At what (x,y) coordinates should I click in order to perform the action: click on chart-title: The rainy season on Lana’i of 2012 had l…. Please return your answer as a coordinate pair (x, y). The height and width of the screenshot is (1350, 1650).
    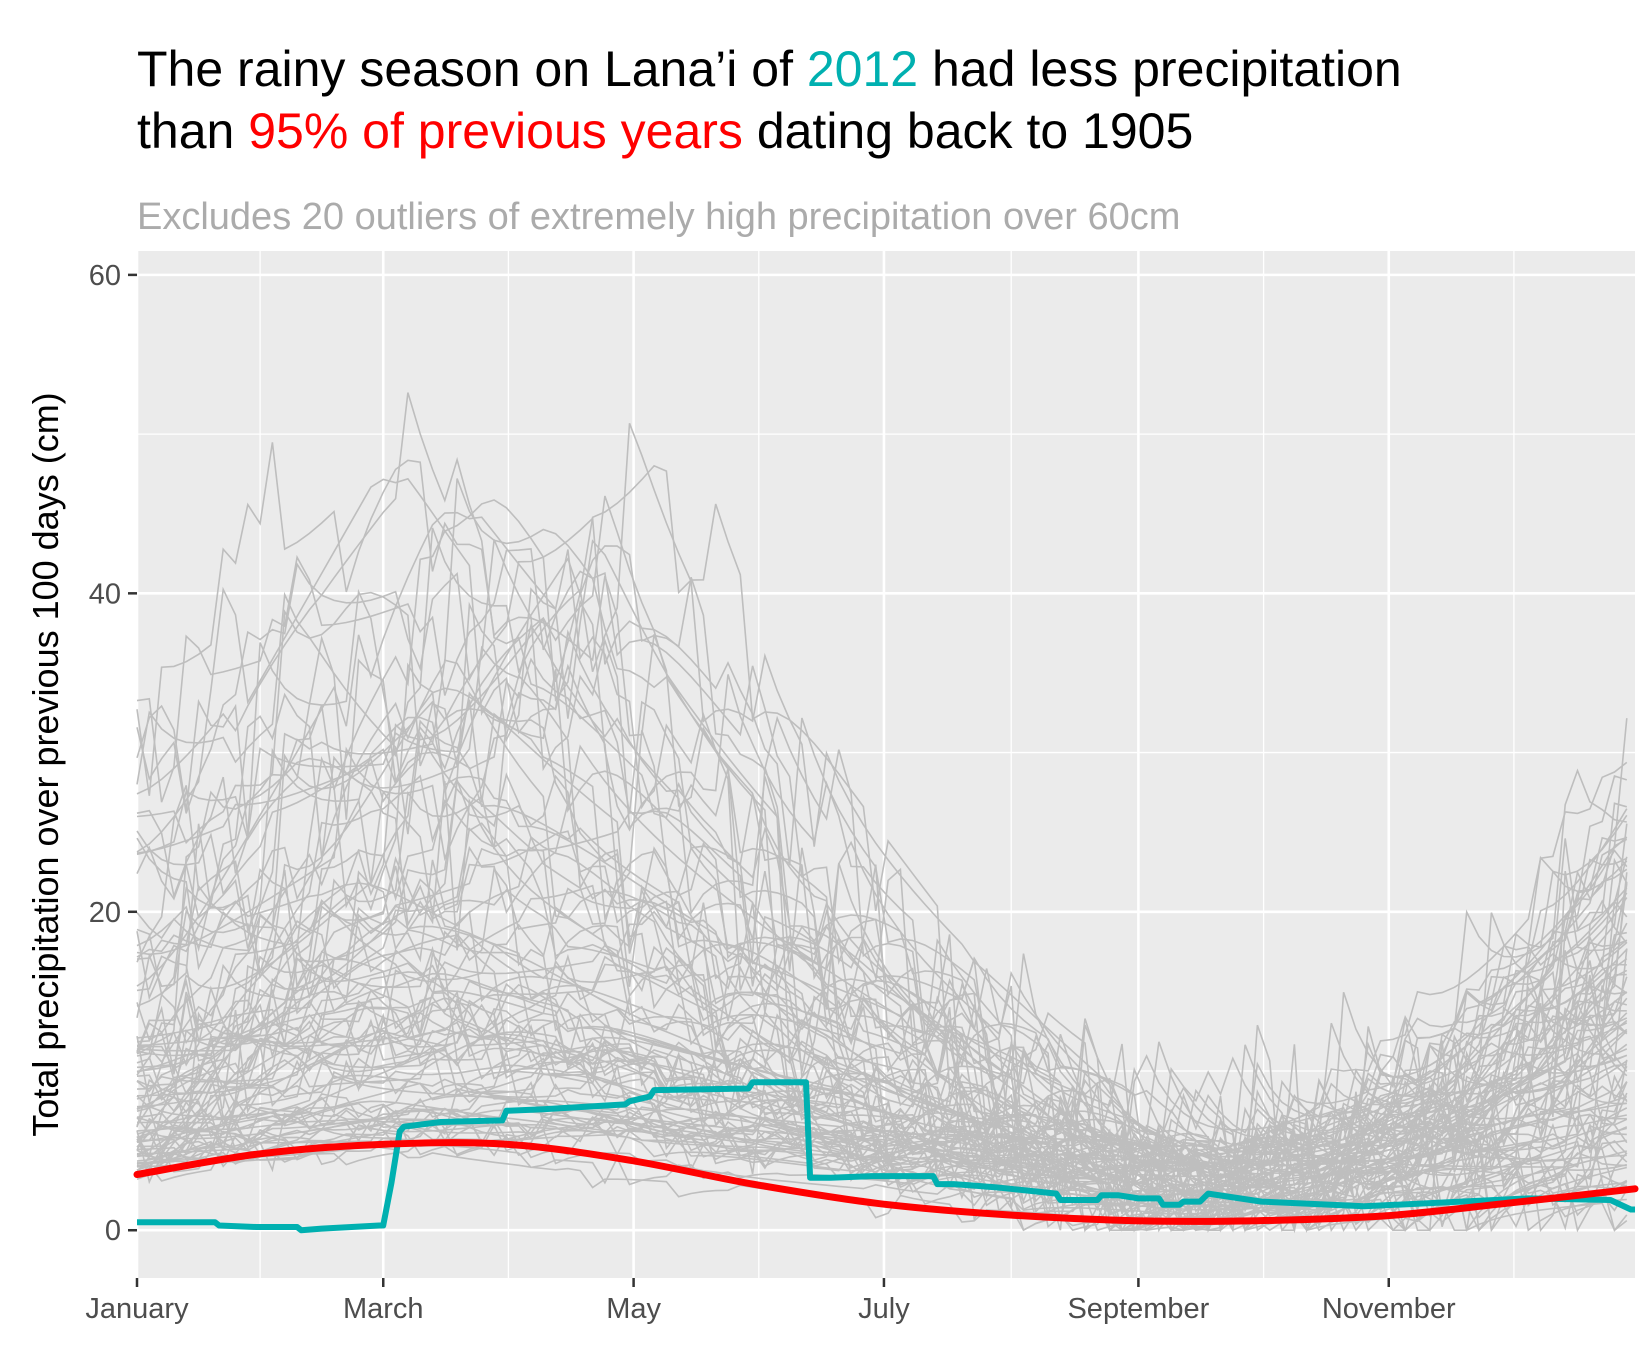
    Looking at the image, I should click on (769, 100).